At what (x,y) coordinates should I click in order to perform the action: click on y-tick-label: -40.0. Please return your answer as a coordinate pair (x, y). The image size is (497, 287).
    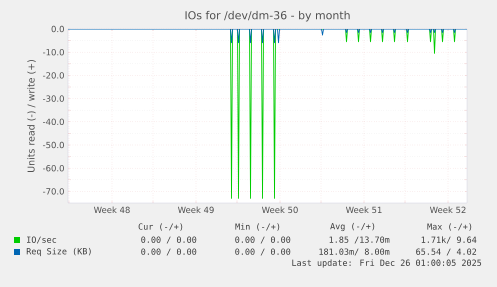
    Looking at the image, I should click on (53, 122).